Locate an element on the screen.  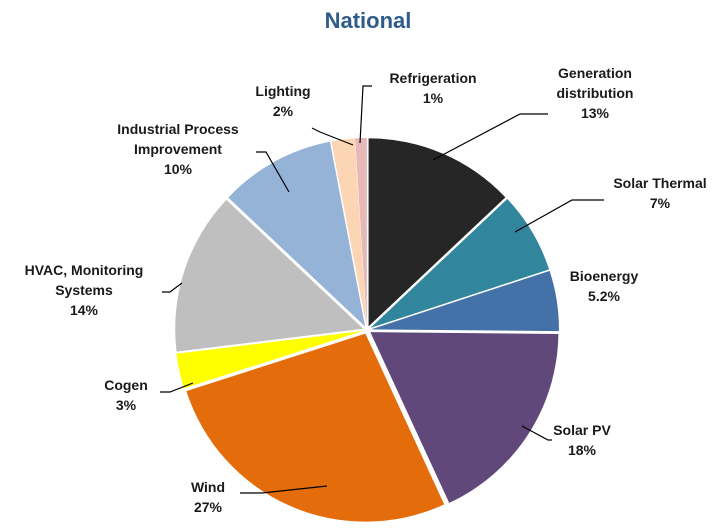
slice-label: Solar Thermal 7% is located at coordinates (659, 193).